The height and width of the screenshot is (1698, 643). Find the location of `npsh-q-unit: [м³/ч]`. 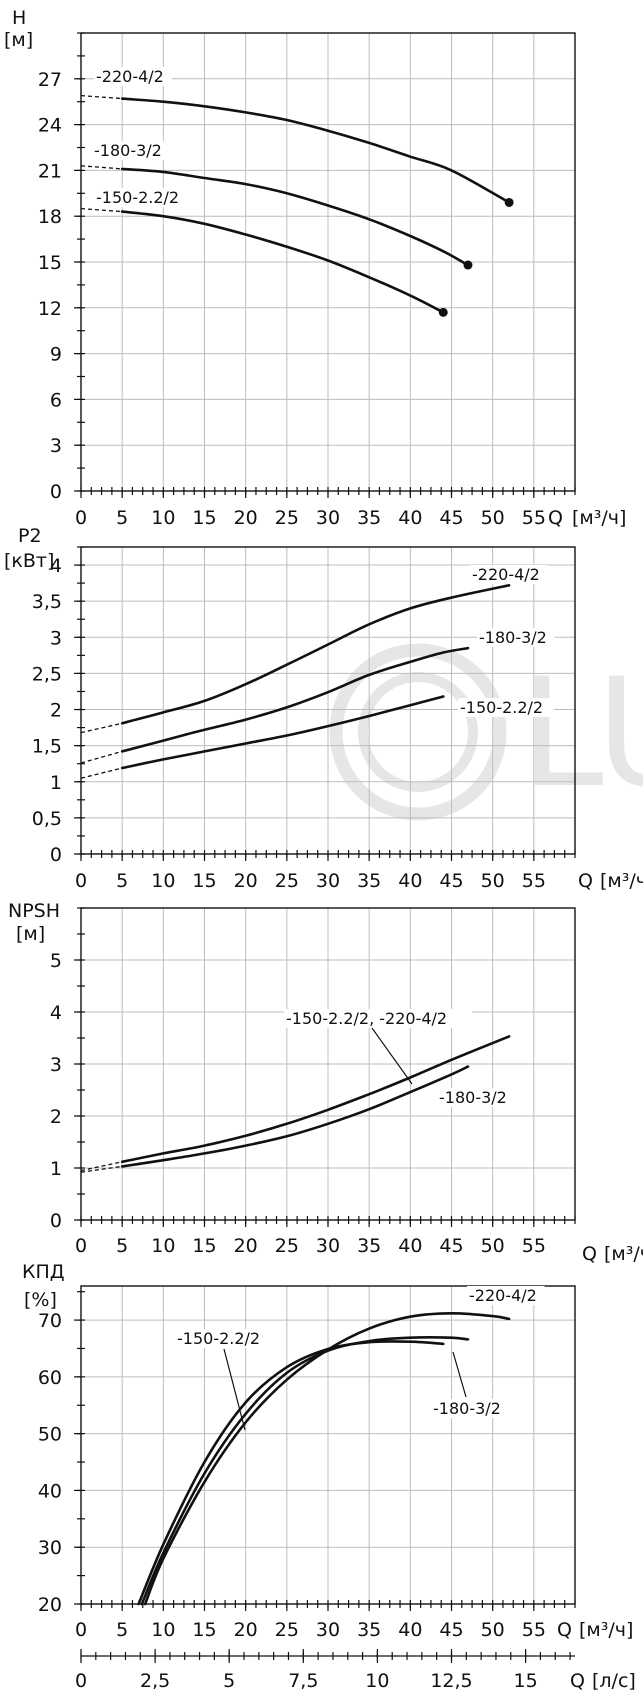

npsh-q-unit: [м³/ч] is located at coordinates (623, 1254).